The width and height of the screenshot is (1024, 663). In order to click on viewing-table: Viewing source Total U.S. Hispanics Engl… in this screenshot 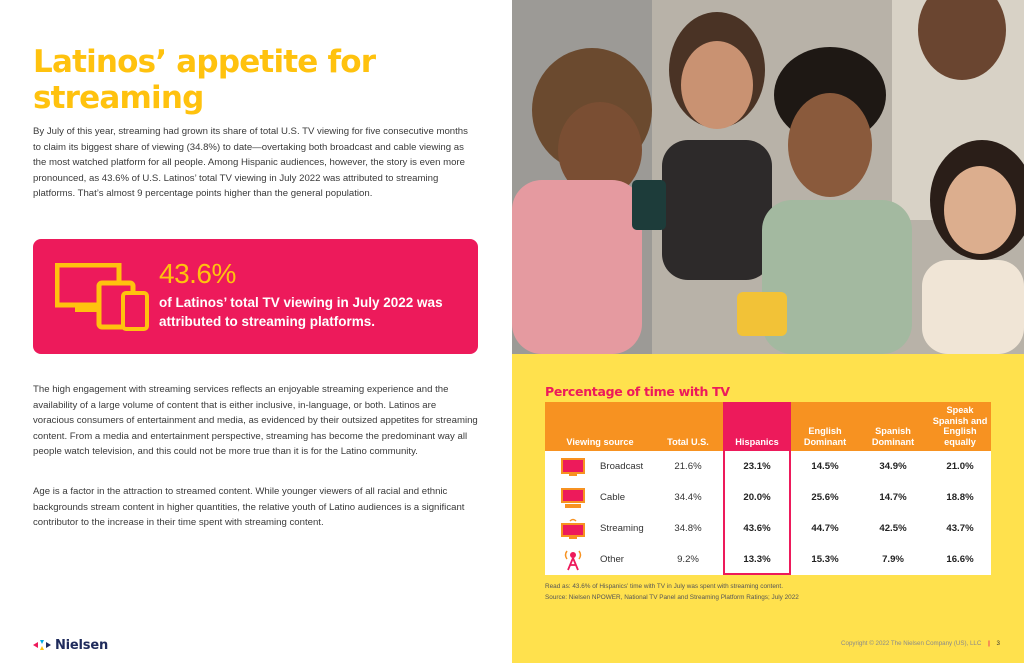, I will do `click(768, 488)`.